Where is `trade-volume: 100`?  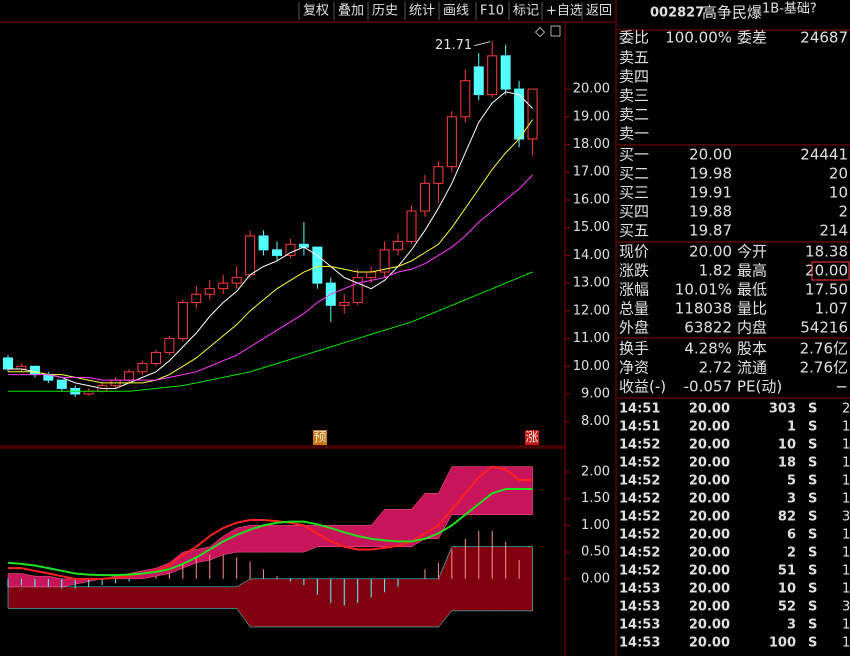 trade-volume: 100 is located at coordinates (782, 643).